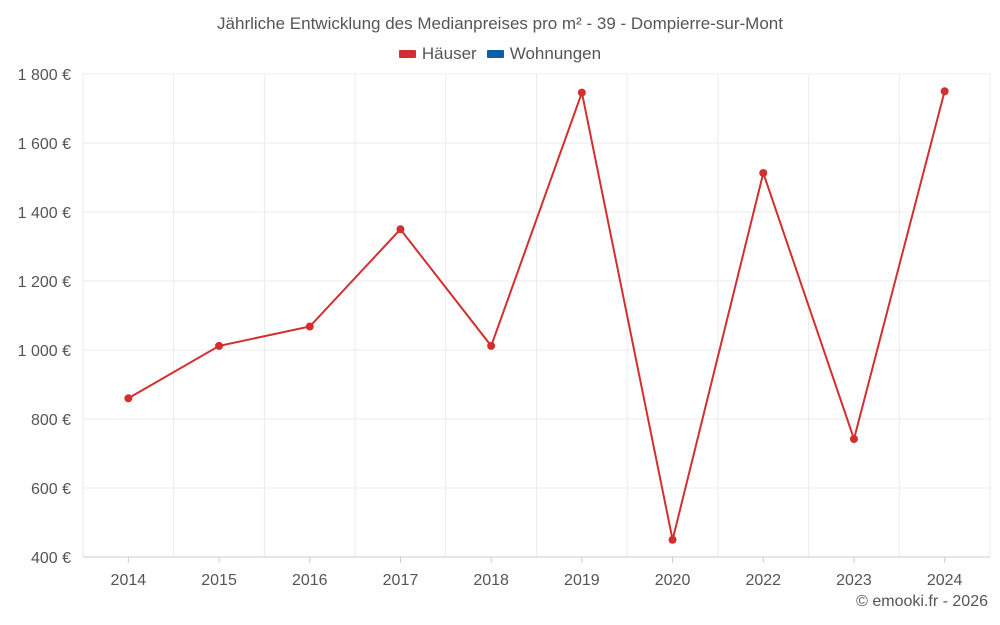 This screenshot has height=625, width=1000. What do you see at coordinates (44, 282) in the screenshot?
I see `y-tick-label: 1 200 €` at bounding box center [44, 282].